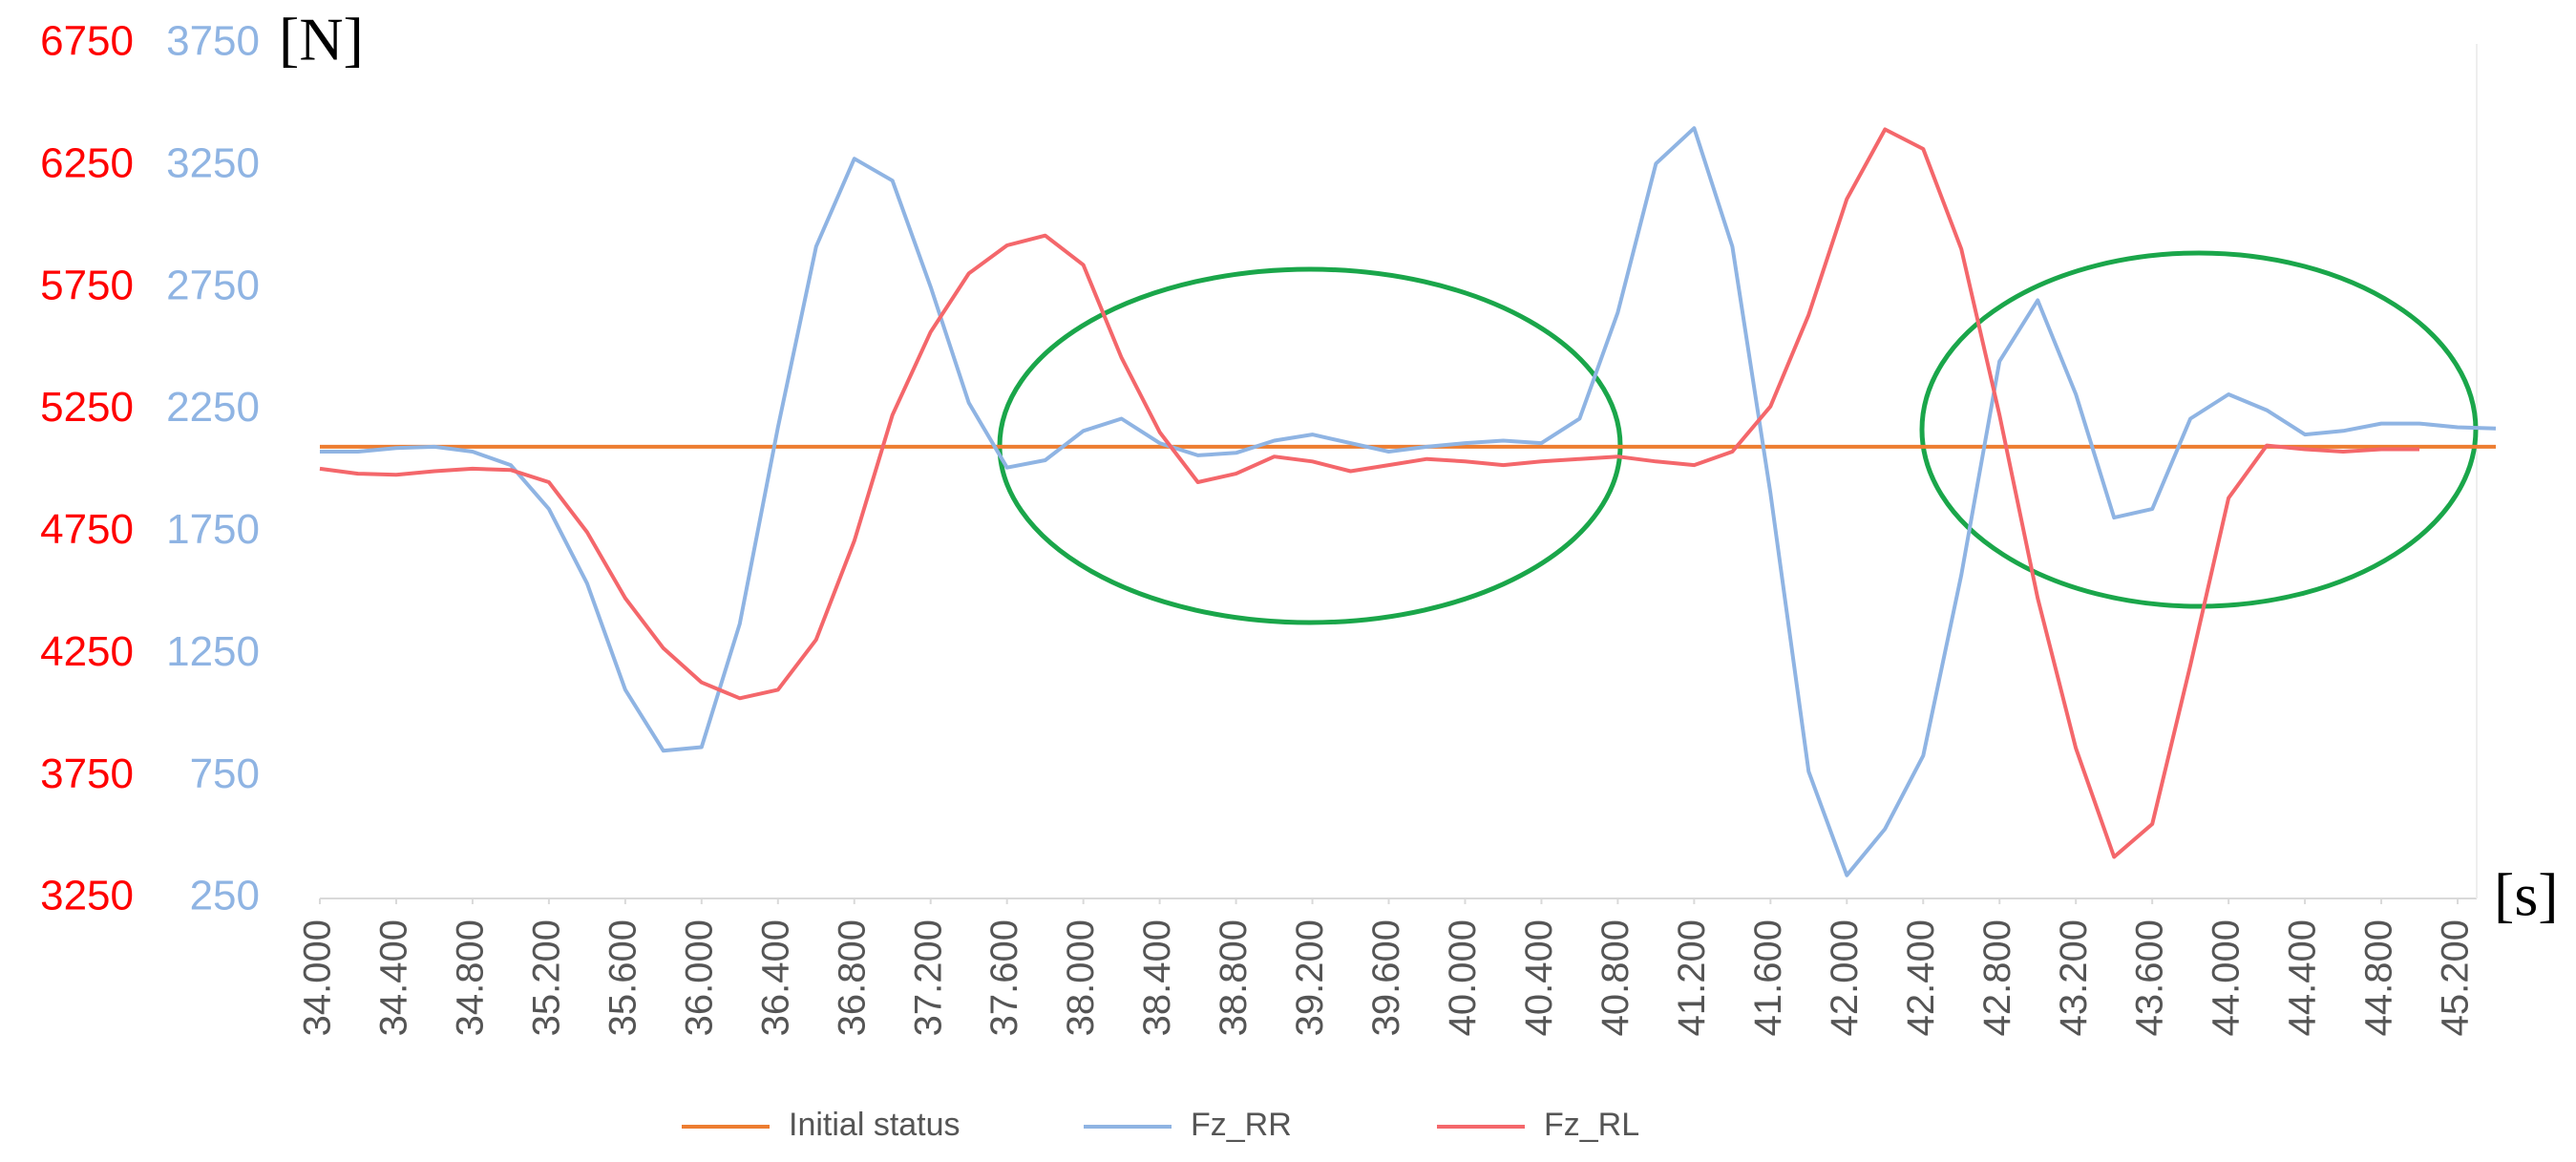 This screenshot has height=1162, width=2576. What do you see at coordinates (2303, 977) in the screenshot?
I see `x-tick-label: 44.400` at bounding box center [2303, 977].